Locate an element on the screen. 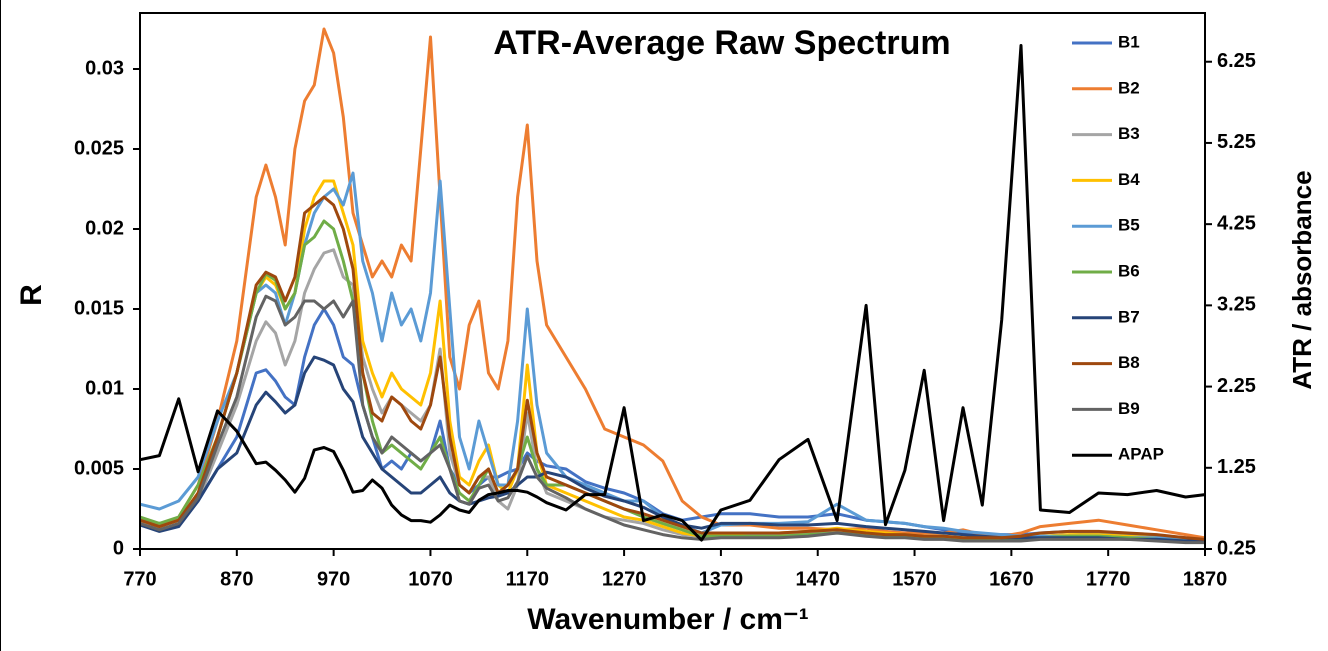 This screenshot has width=1328, height=651. legend-label: B8 is located at coordinates (1129, 362).